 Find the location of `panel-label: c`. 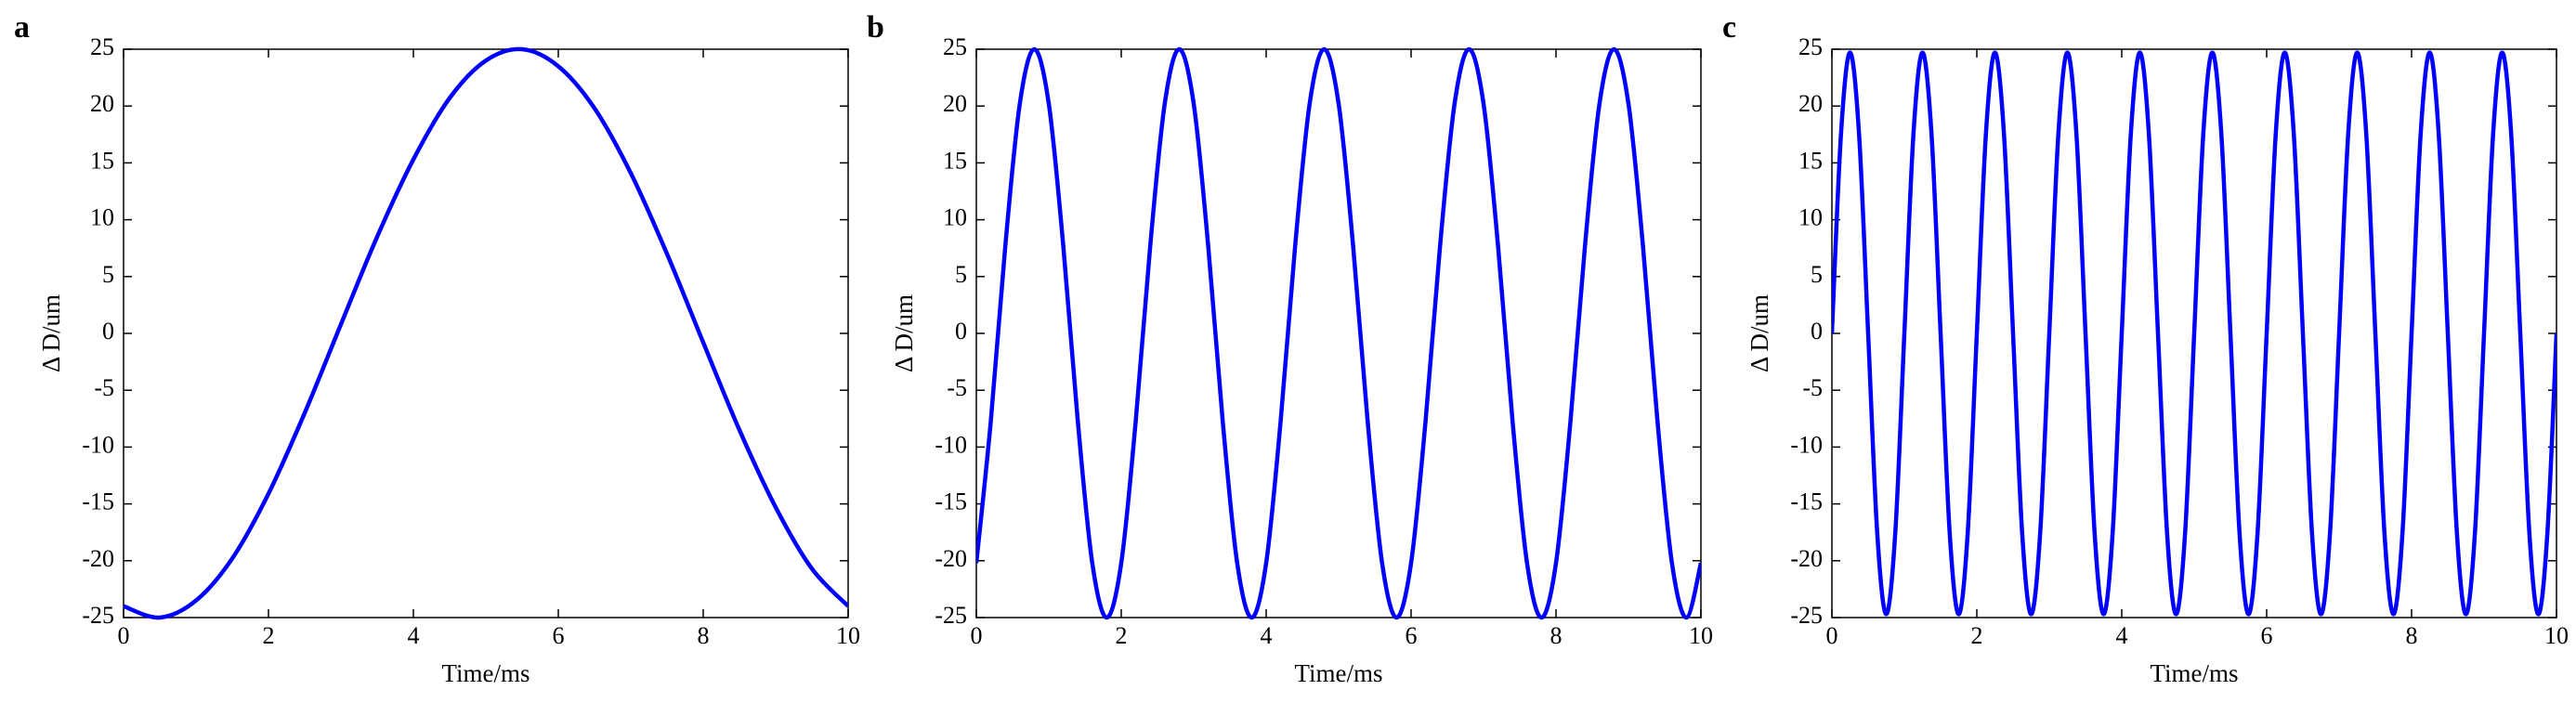

panel-label: c is located at coordinates (1729, 27).